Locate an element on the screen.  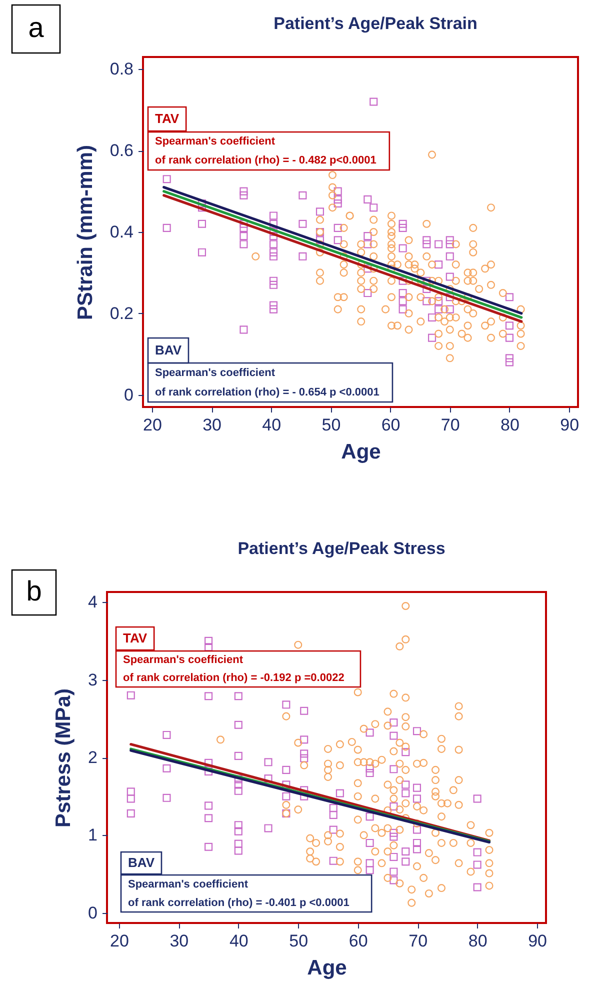
y-tick-label: 0.8 is located at coordinates (122, 69).